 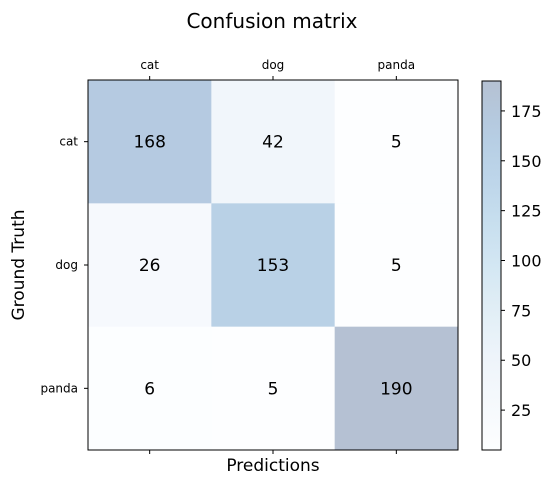 I want to click on y-tick-label: panda, so click(x=59, y=388).